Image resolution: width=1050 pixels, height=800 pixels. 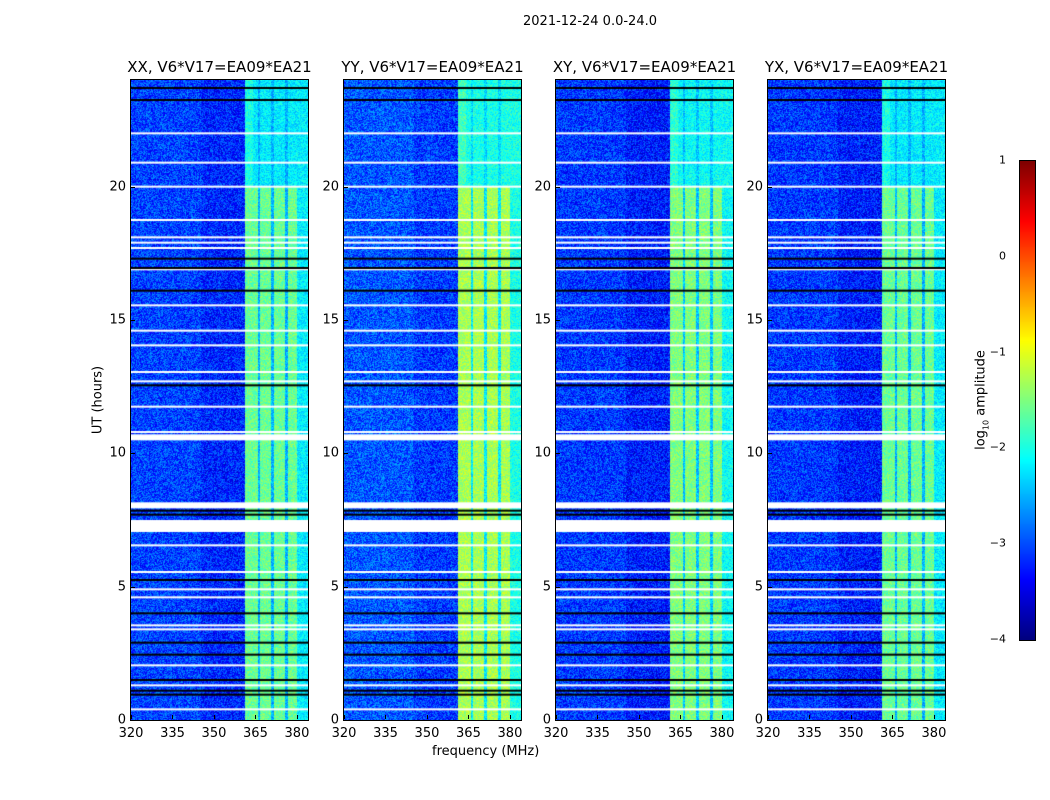 I want to click on colorbar-tick-label: −3, so click(x=997, y=543).